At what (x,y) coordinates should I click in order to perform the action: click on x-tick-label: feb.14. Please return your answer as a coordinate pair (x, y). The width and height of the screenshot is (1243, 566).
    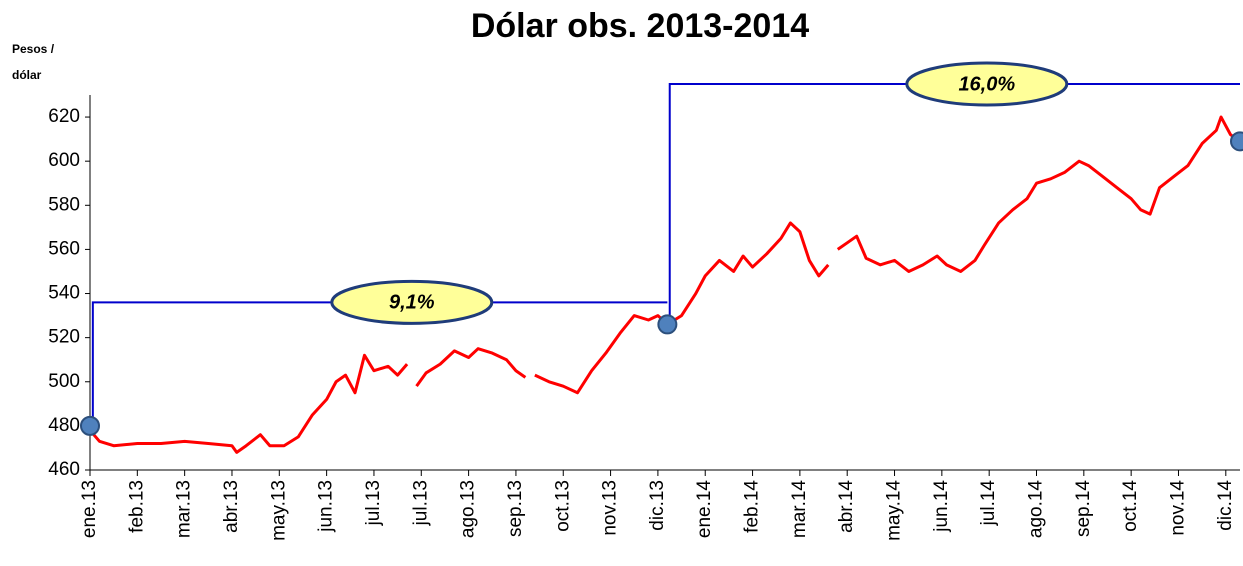
    Looking at the image, I should click on (752, 506).